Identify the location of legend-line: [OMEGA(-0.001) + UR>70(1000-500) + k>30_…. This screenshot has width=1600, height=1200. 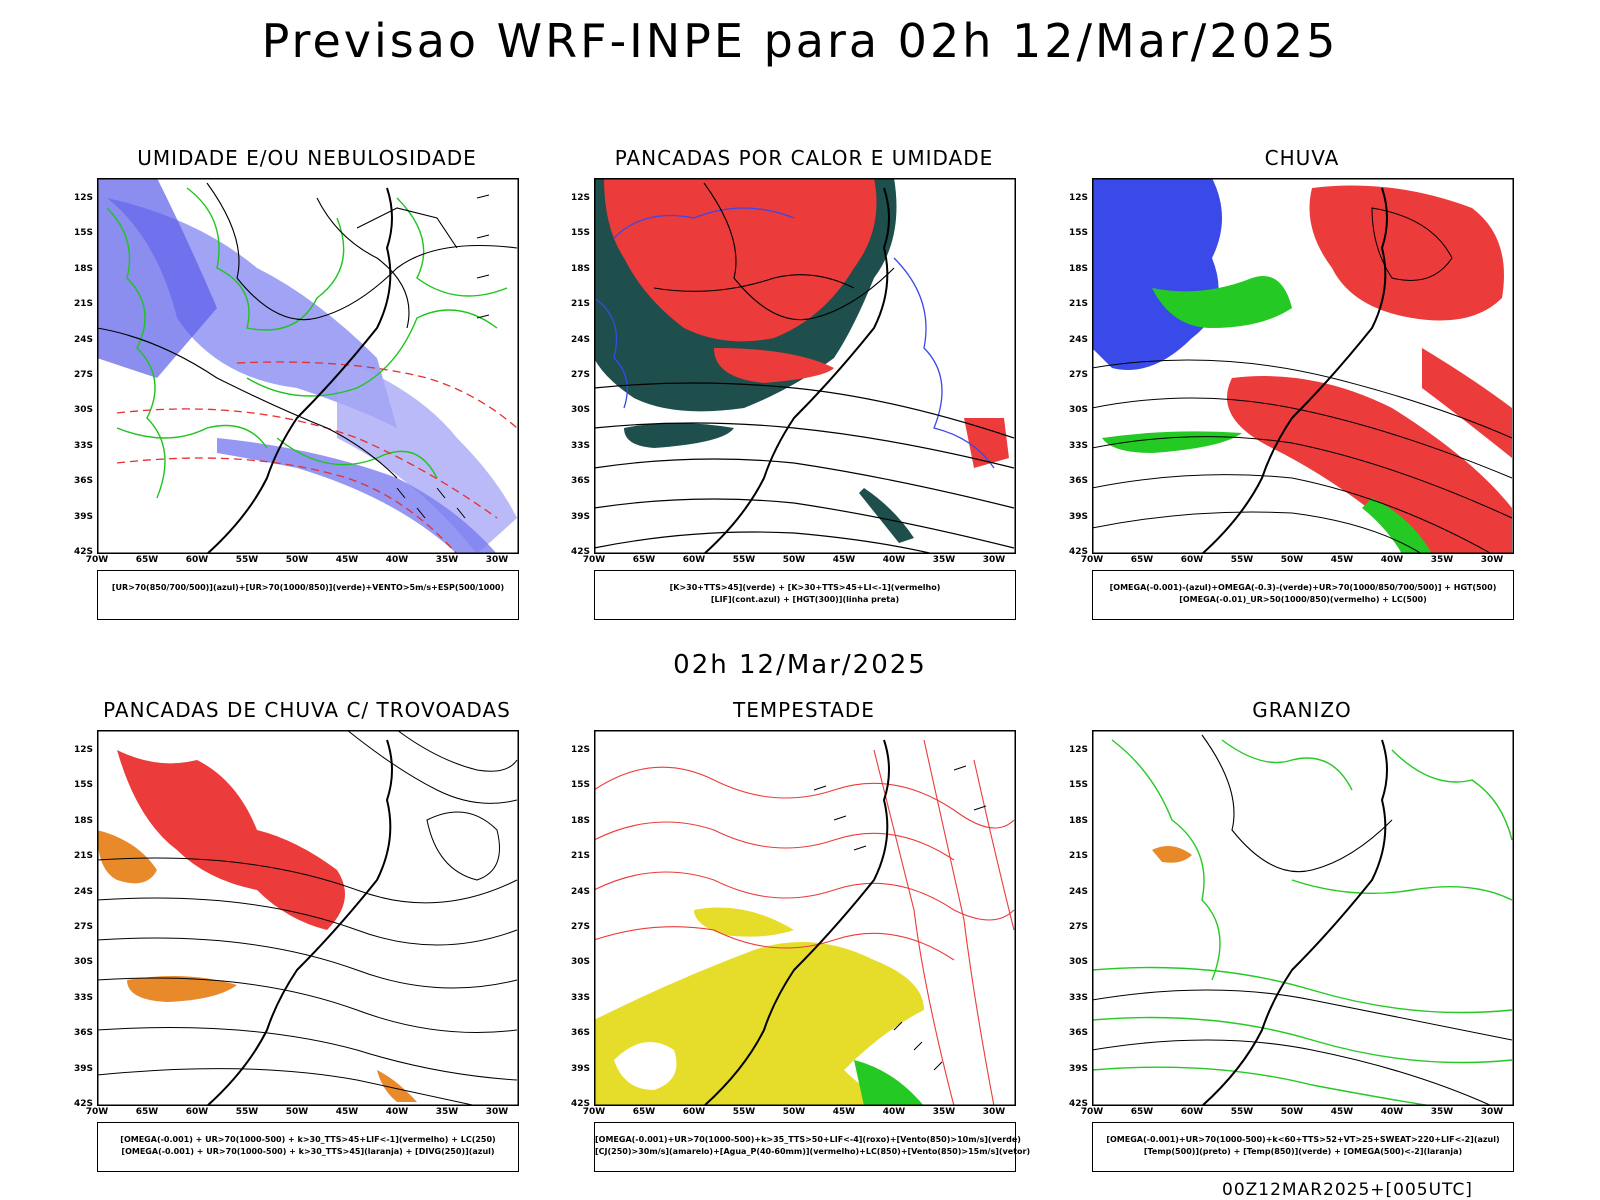
(308, 1139).